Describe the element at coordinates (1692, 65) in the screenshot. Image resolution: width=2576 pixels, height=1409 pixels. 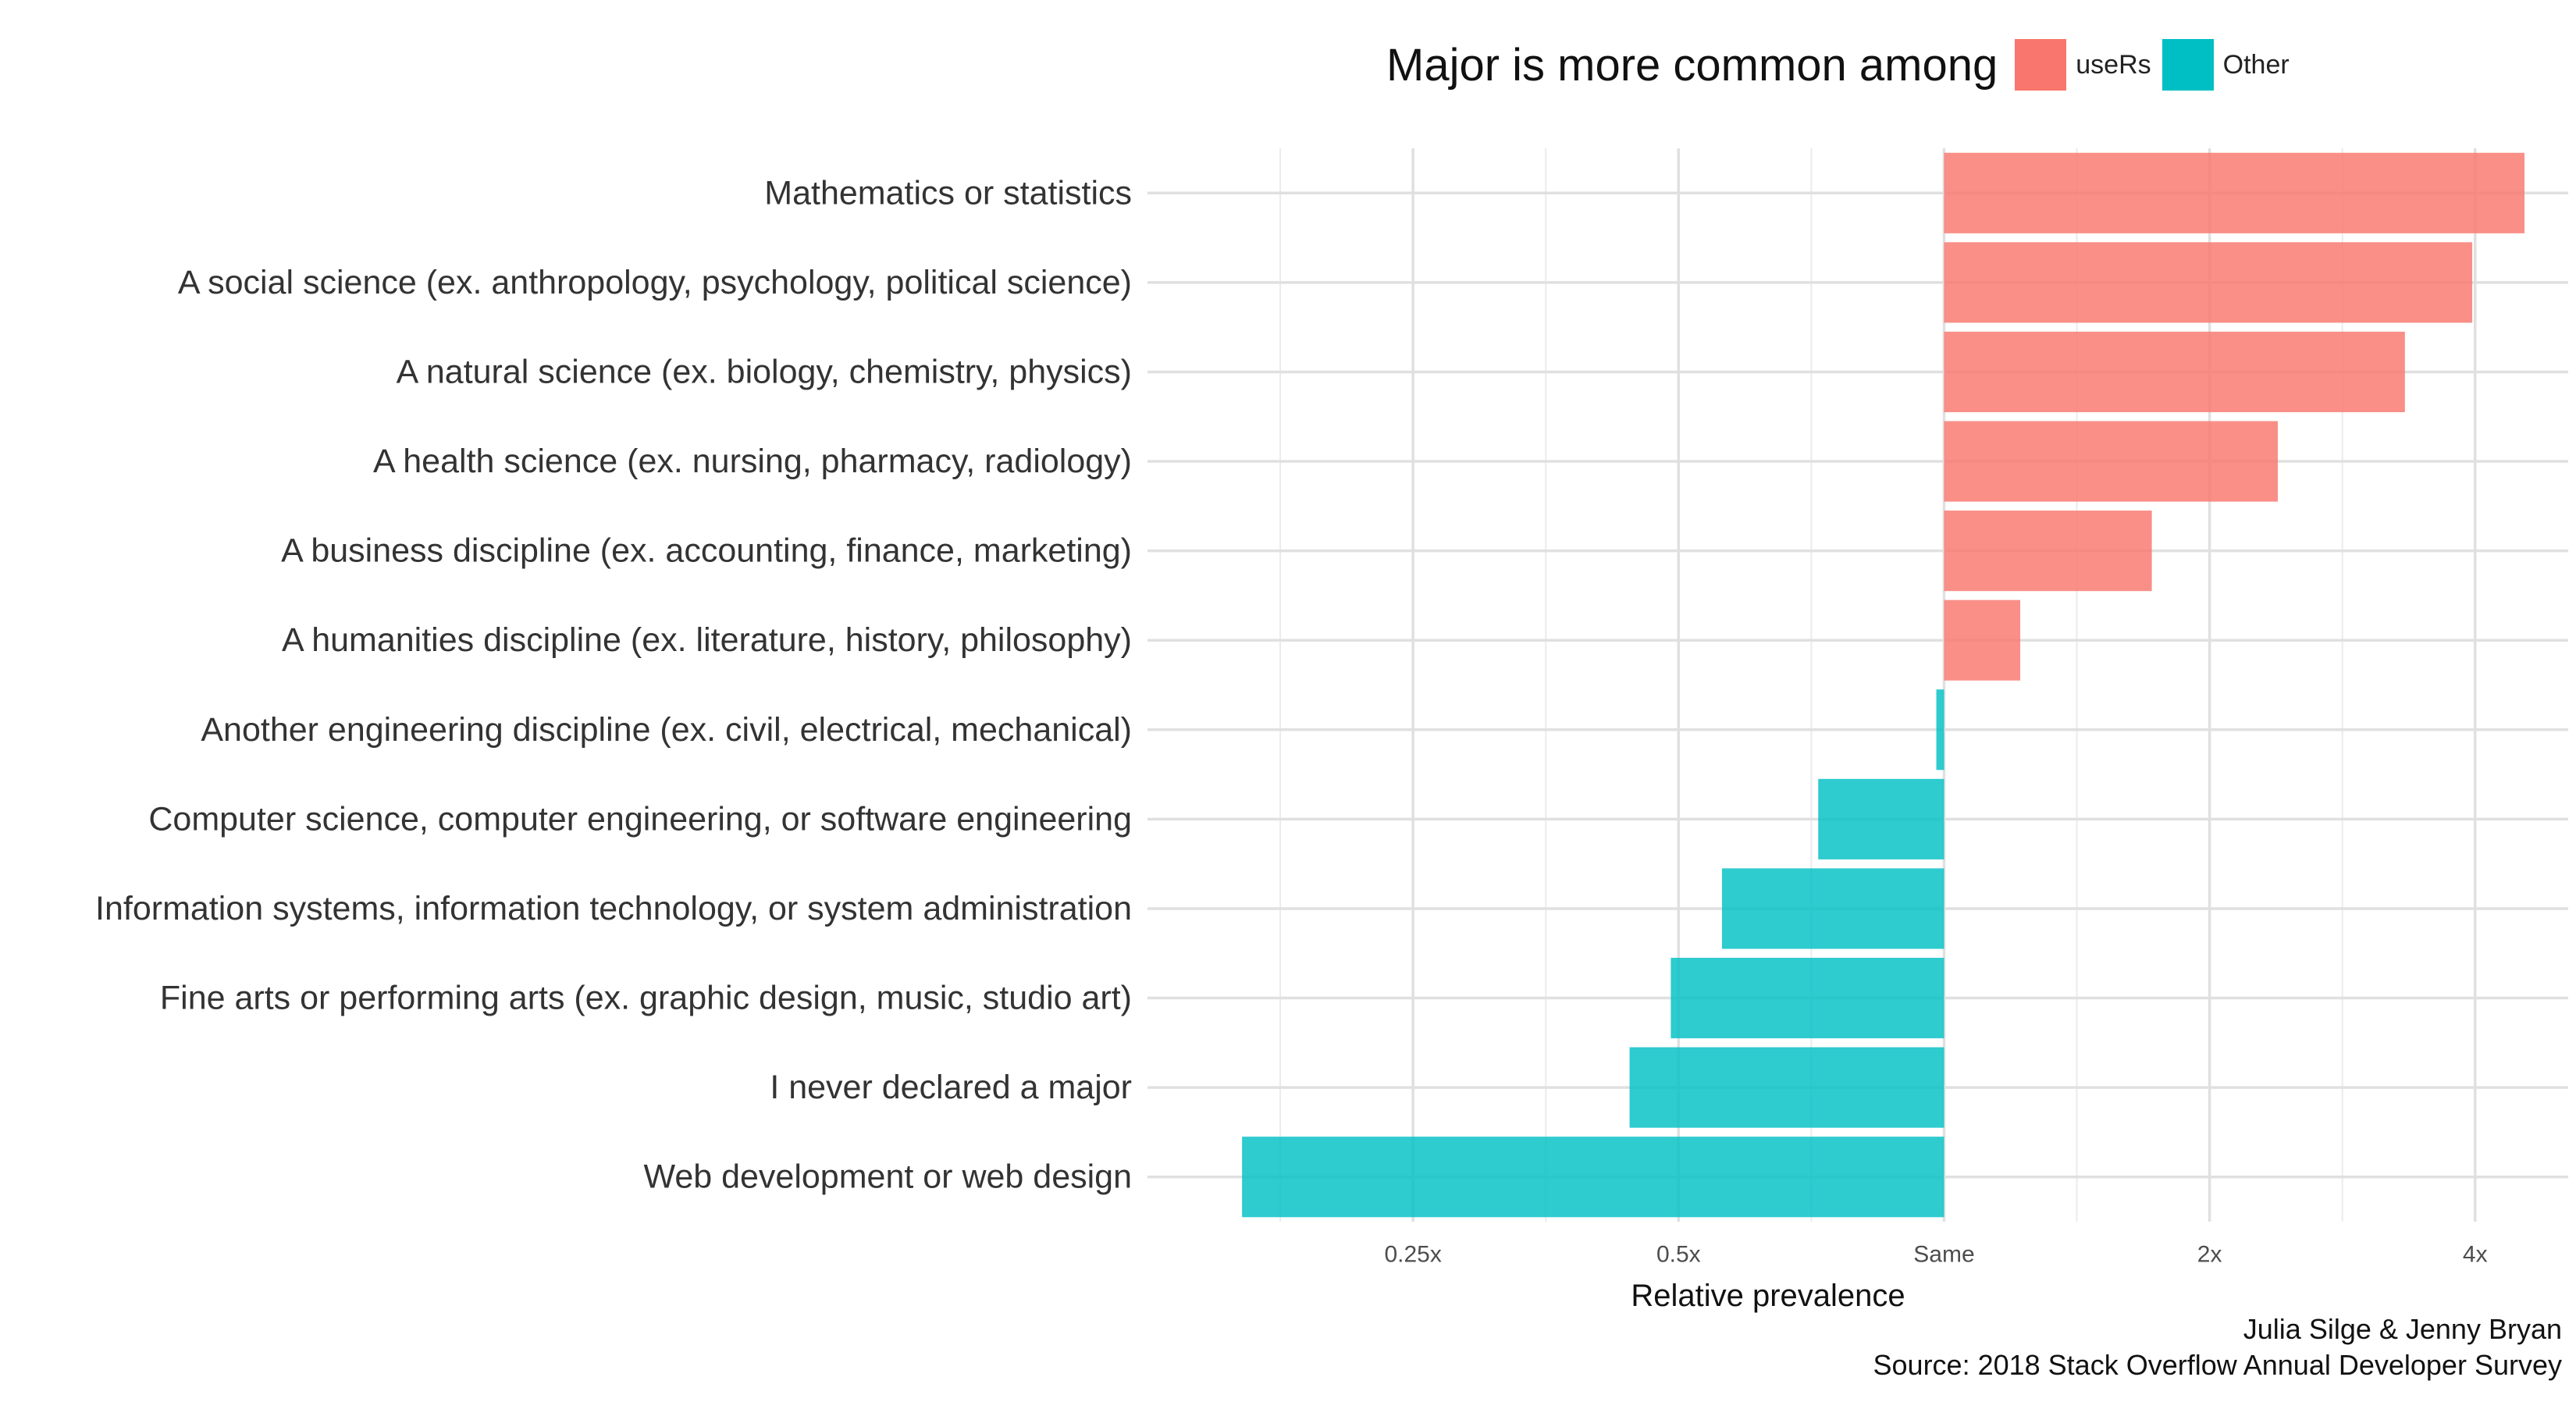
I see `legend-title: Major is more common among` at that location.